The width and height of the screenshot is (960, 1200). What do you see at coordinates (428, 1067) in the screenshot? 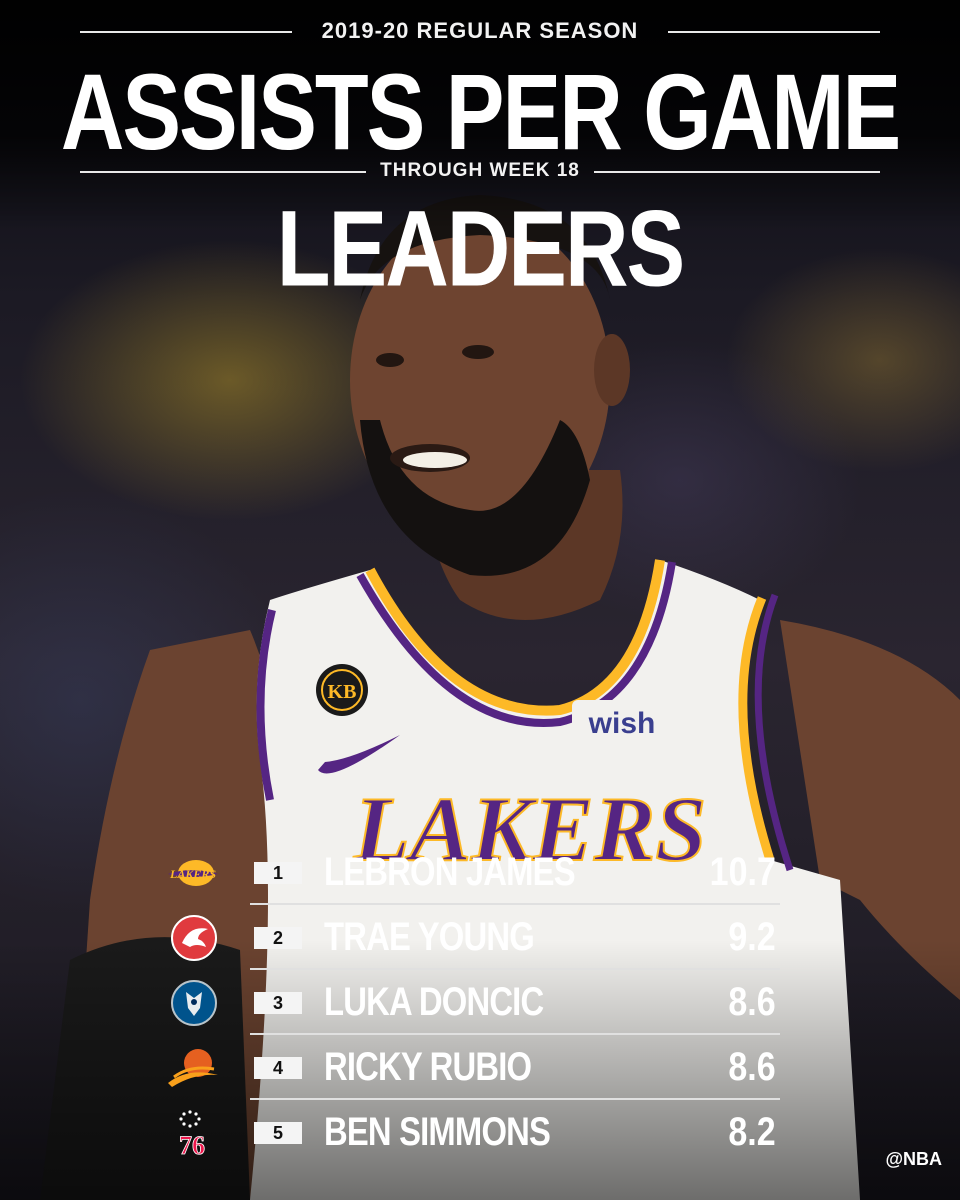
I see `player-name: RICKY RUBIO` at bounding box center [428, 1067].